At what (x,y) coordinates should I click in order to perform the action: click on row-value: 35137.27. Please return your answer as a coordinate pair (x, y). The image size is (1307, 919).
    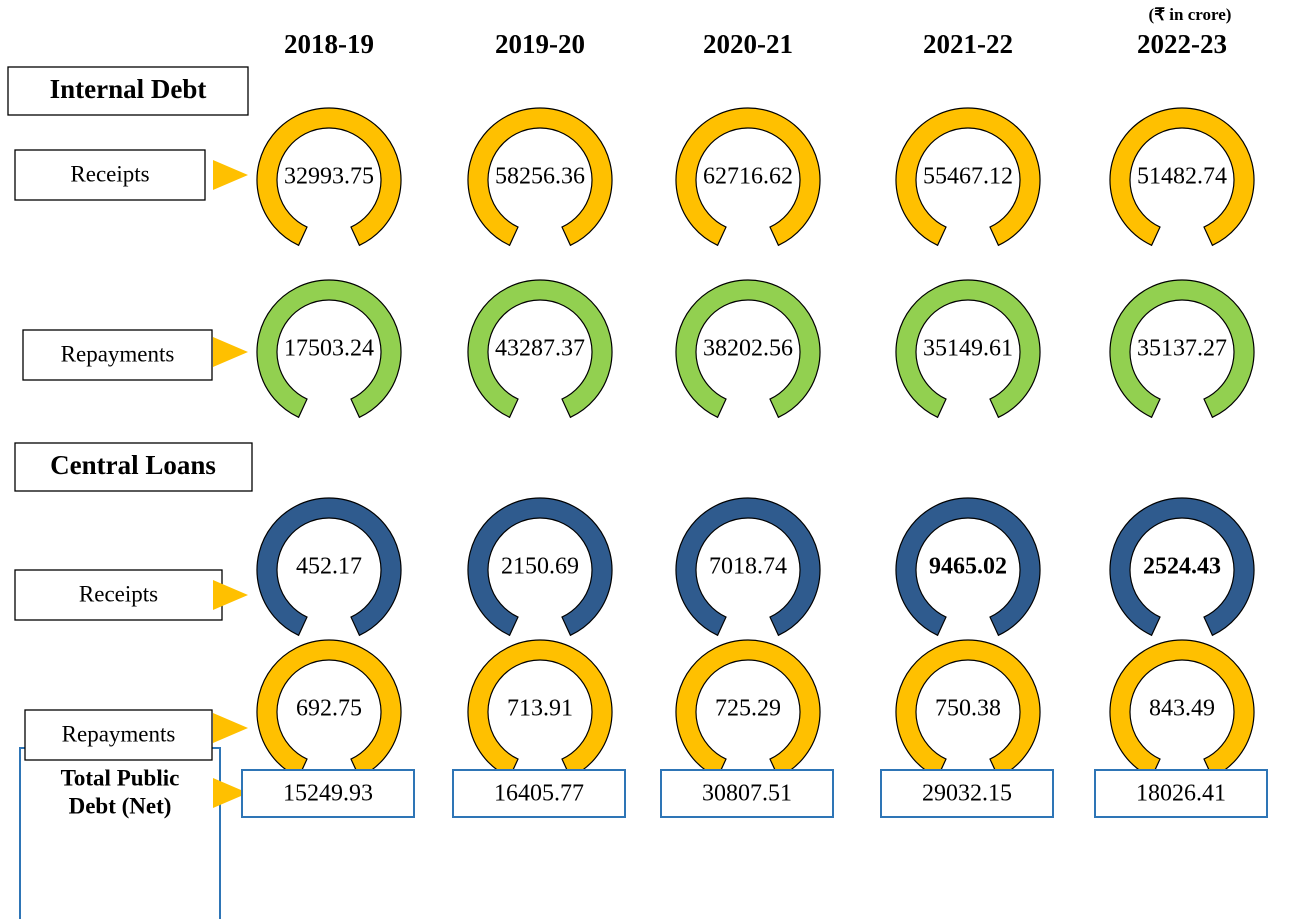
    Looking at the image, I should click on (1182, 349).